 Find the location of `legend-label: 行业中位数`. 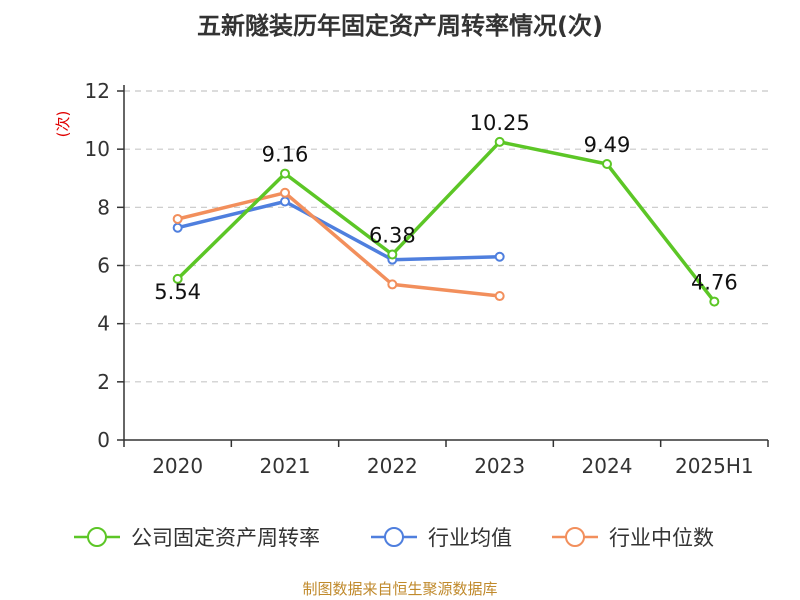

legend-label: 行业中位数 is located at coordinates (661, 538).